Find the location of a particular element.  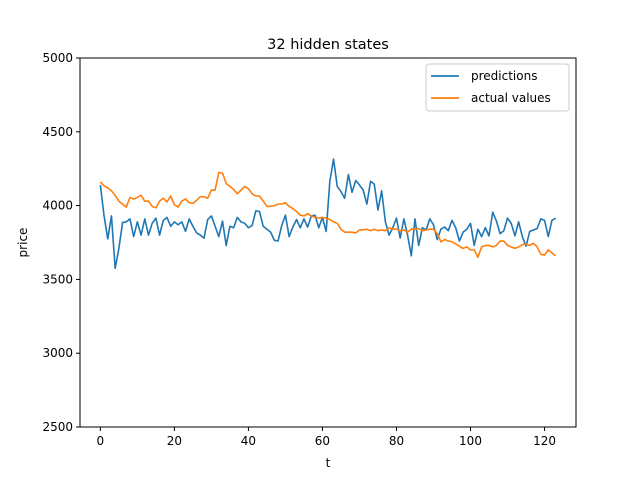

x-axis-ticks: 0 20 40 60 80 100 120 is located at coordinates (326, 437).